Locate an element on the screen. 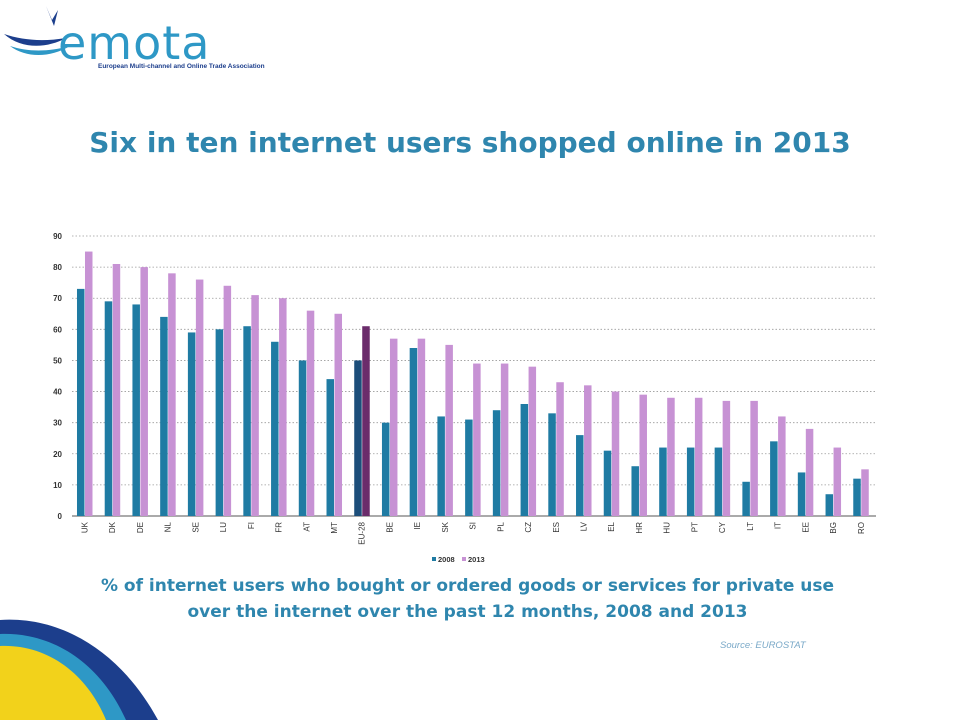 Image resolution: width=960 pixels, height=720 pixels. x-tick-label: BG is located at coordinates (833, 528).